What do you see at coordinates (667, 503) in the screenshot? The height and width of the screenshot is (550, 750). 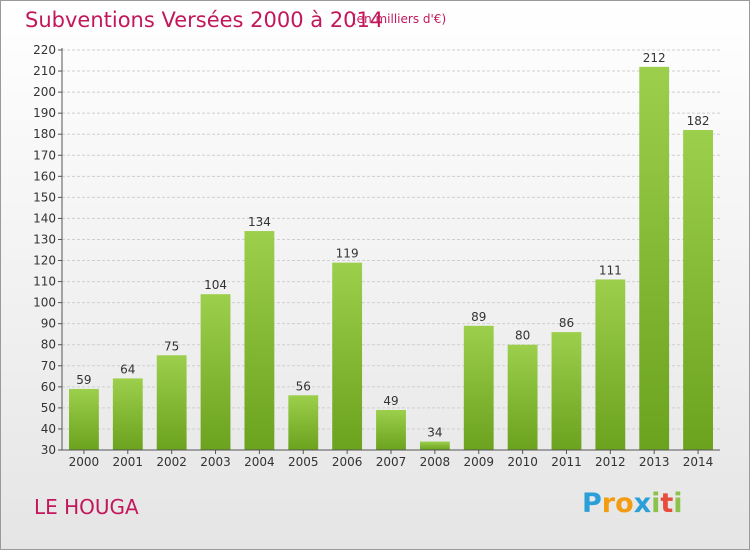 I see `logo-letter: t` at bounding box center [667, 503].